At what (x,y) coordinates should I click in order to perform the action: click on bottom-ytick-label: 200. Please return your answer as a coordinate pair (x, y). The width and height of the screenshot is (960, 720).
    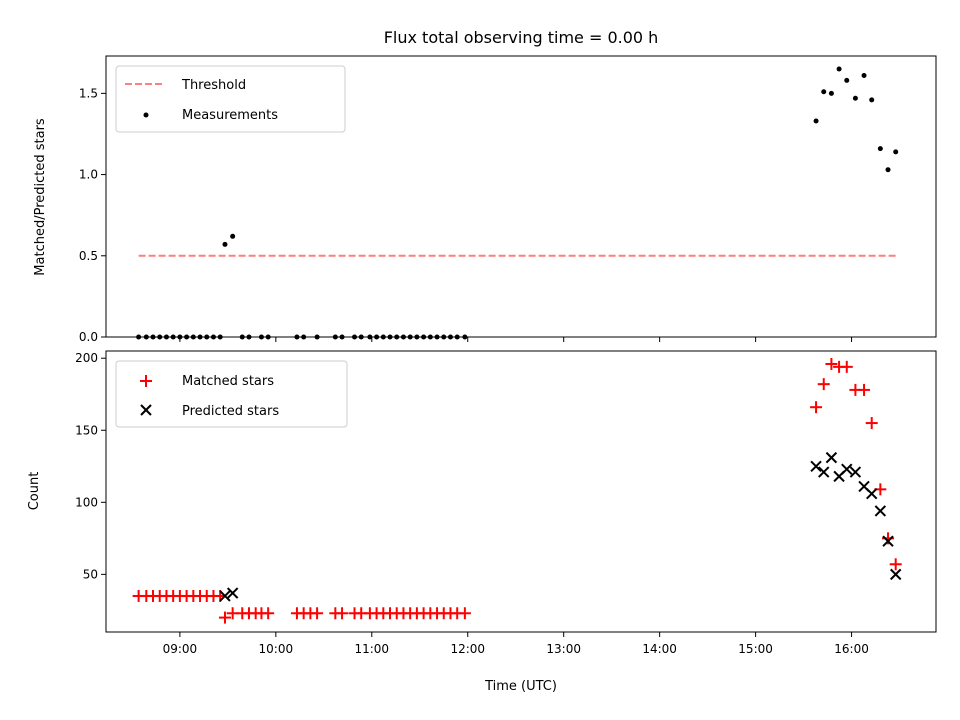
    Looking at the image, I should click on (86, 358).